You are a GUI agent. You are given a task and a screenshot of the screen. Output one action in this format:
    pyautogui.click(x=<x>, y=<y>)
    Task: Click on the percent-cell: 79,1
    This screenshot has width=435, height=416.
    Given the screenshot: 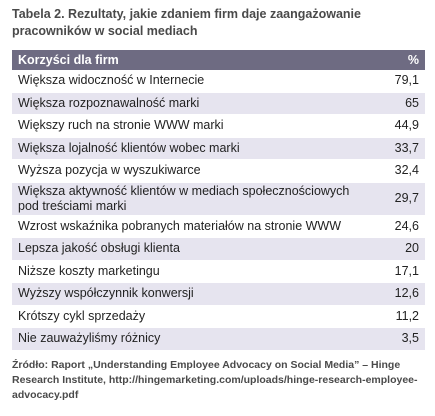 What is the action you would take?
    pyautogui.click(x=394, y=81)
    